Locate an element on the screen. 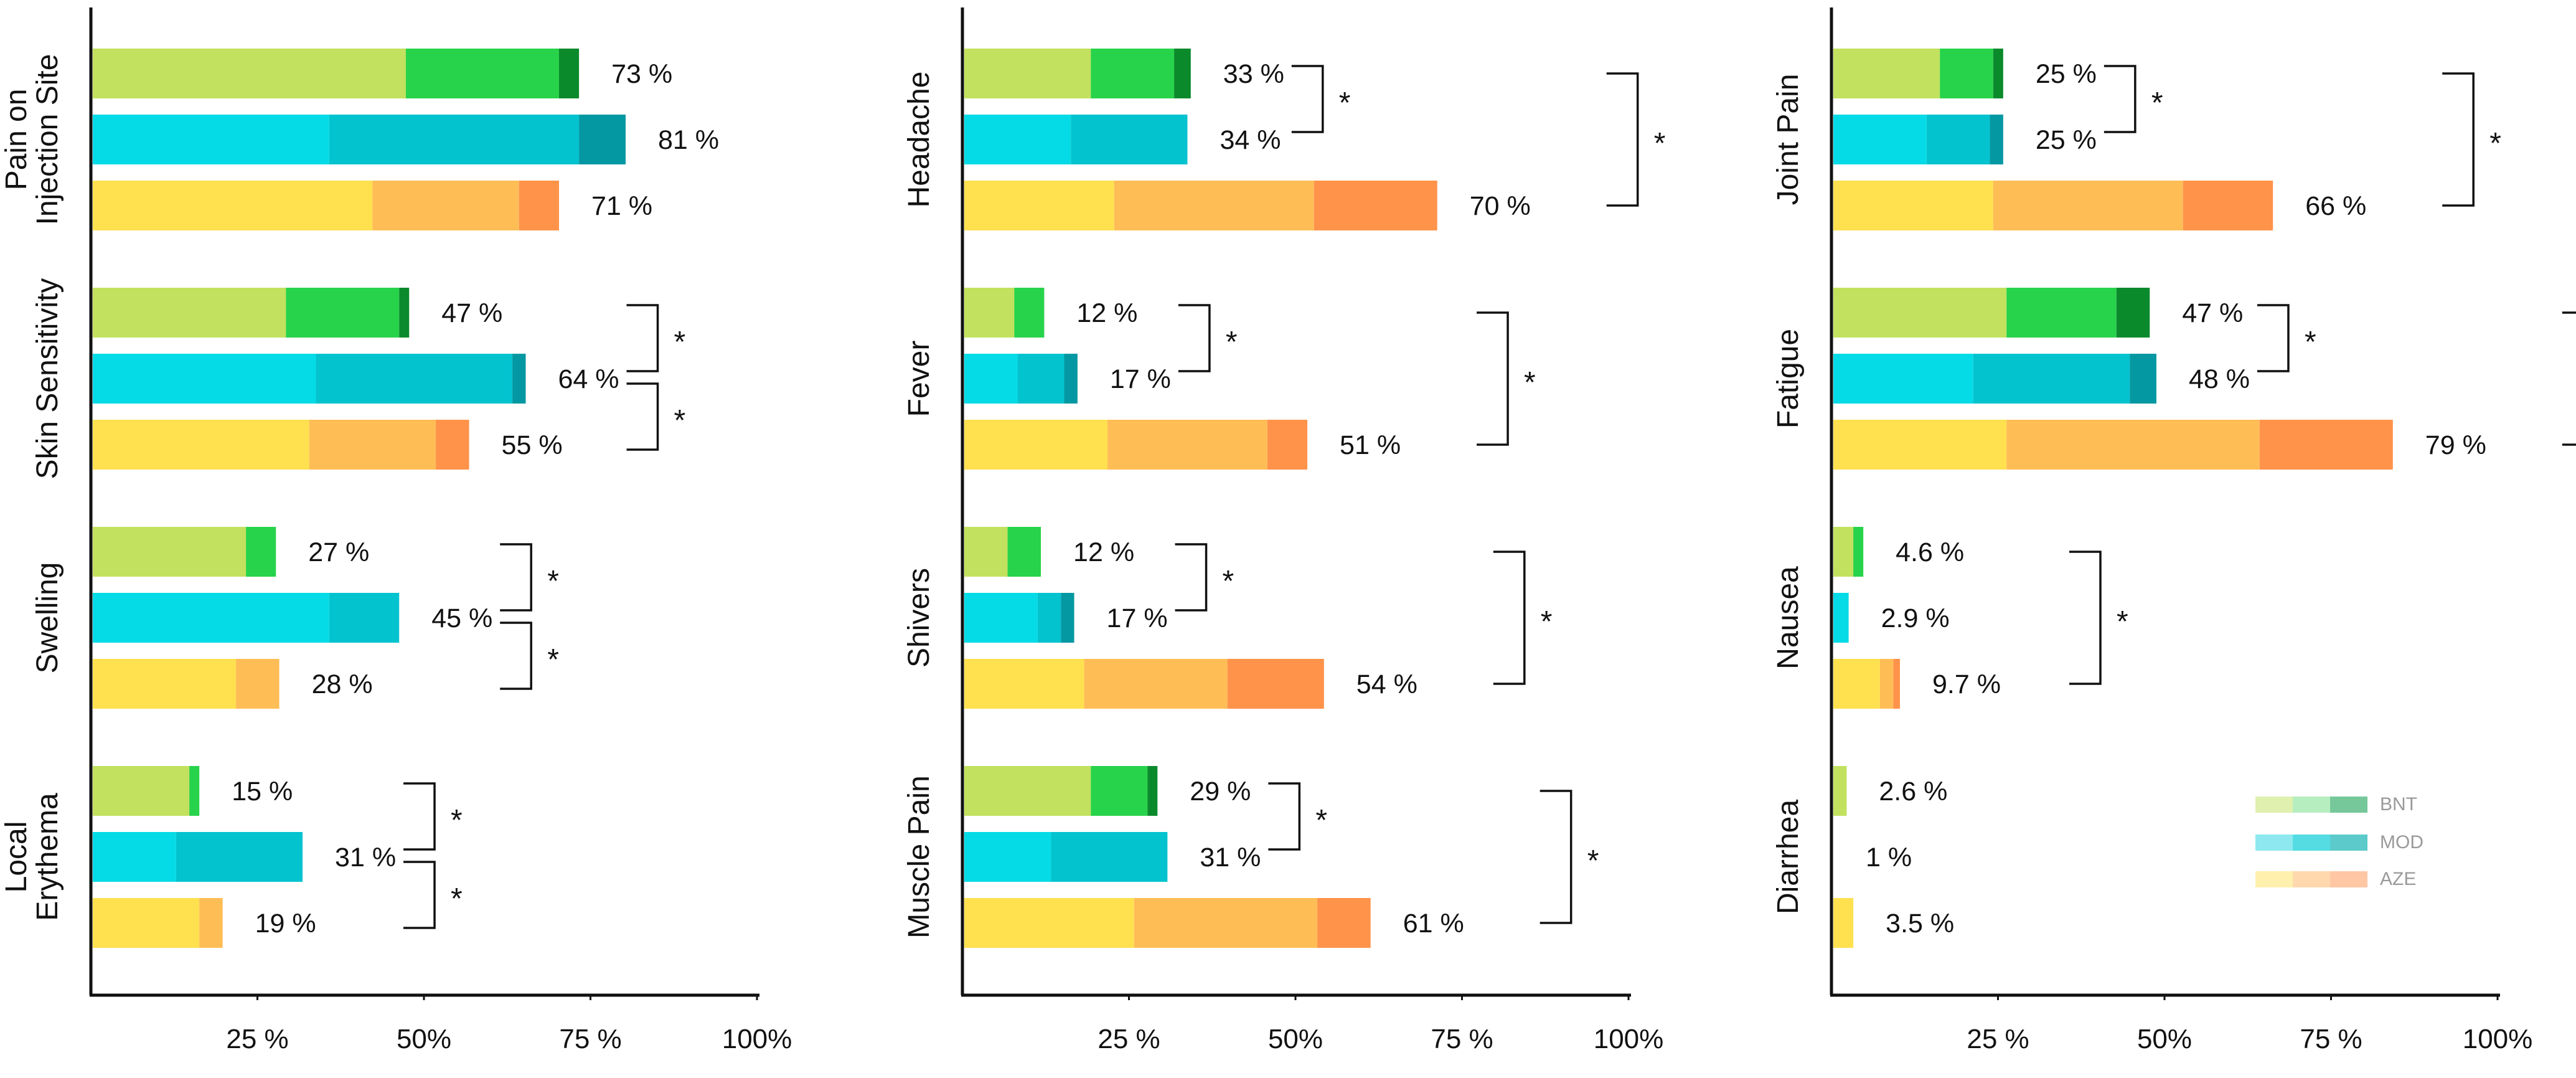 Image resolution: width=2576 pixels, height=1078 pixels. category-group: 29 % 31 % 61 % Muscle Pain * * is located at coordinates (1251, 857).